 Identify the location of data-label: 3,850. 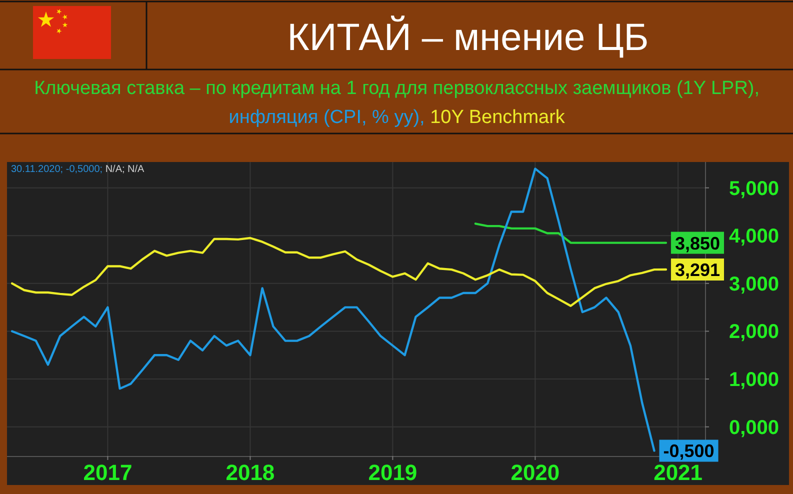
(697, 243).